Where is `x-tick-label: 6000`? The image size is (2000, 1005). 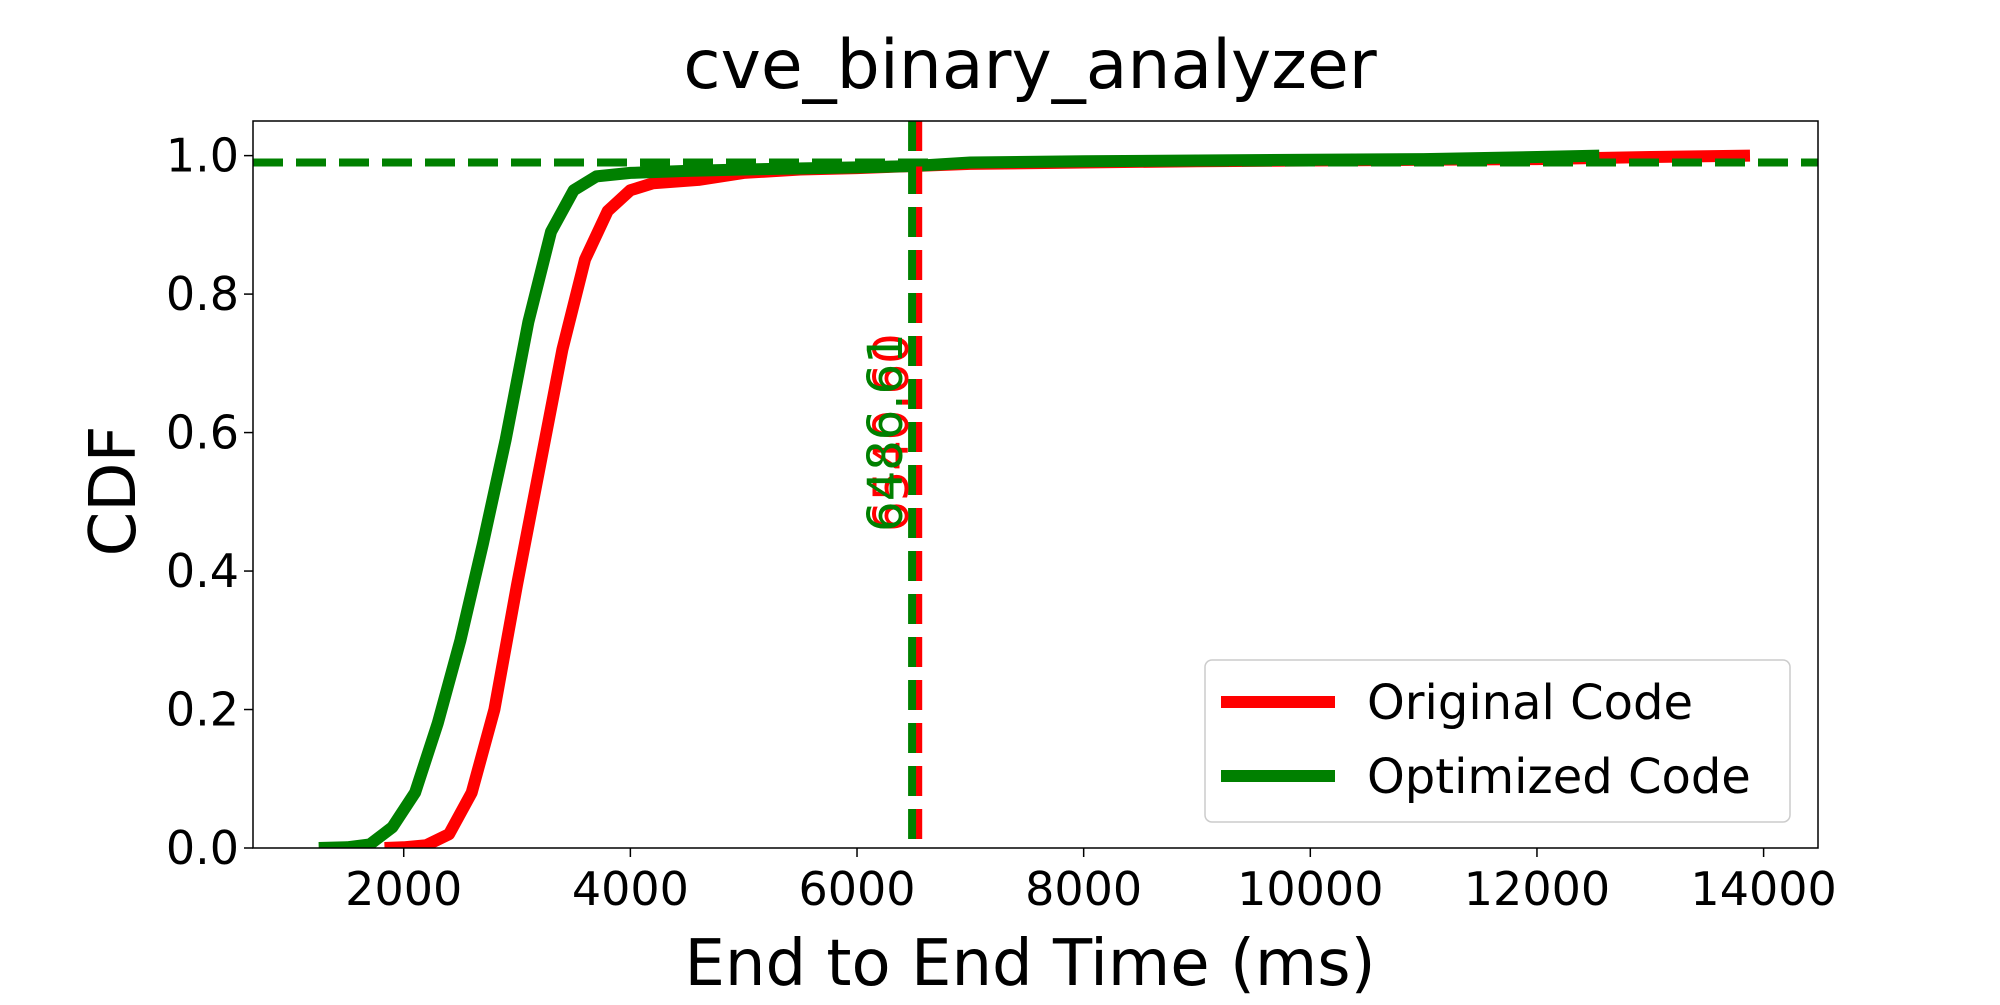
x-tick-label: 6000 is located at coordinates (856, 889).